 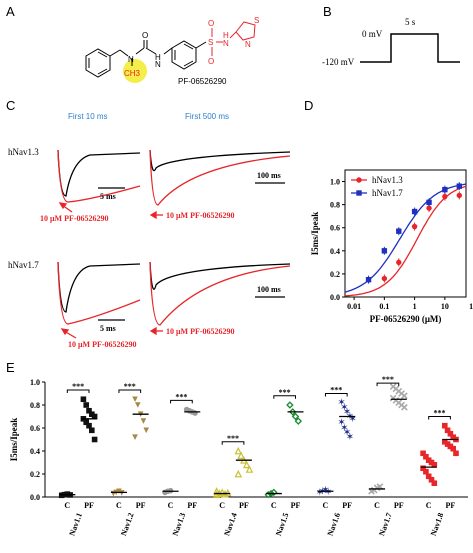 I want to click on atom-o2: O, so click(x=211, y=23).